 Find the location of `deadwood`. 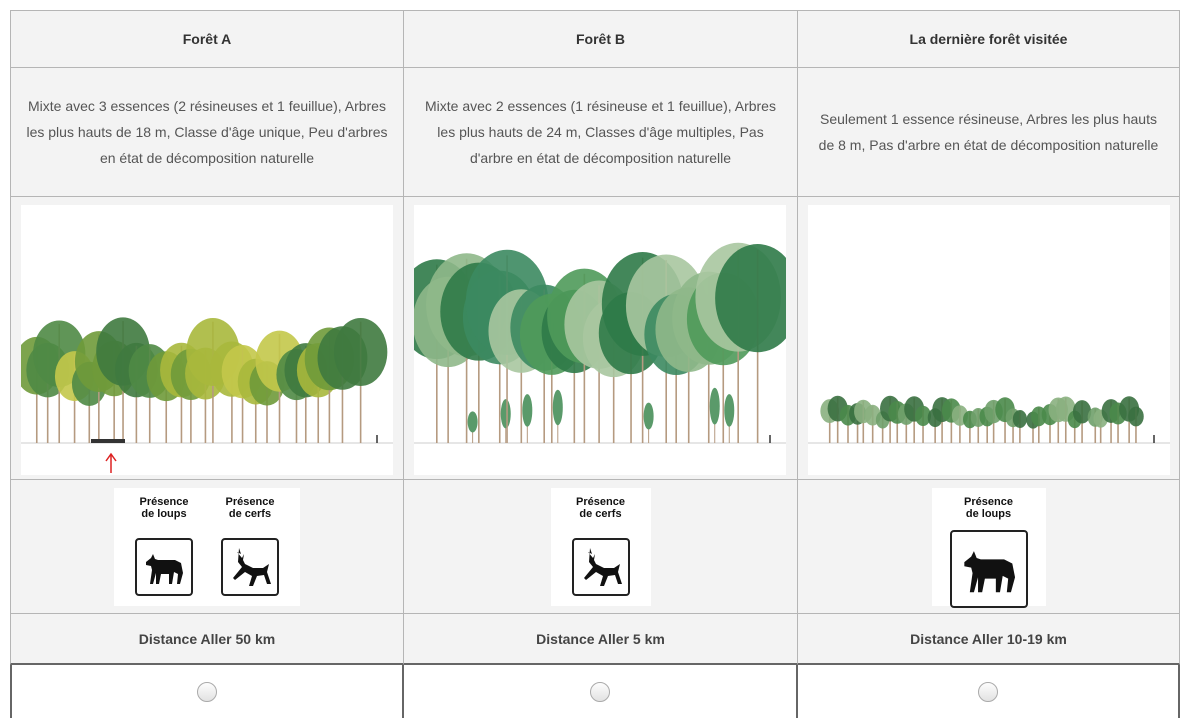

deadwood is located at coordinates (108, 441).